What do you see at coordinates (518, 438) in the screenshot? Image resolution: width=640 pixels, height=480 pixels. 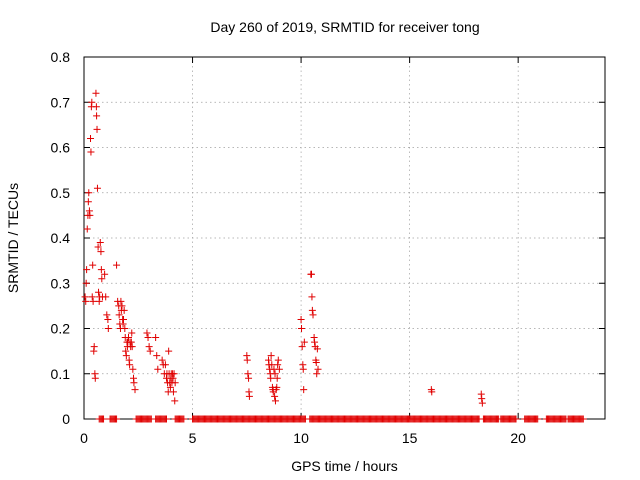 I see `x-tick-label: 20` at bounding box center [518, 438].